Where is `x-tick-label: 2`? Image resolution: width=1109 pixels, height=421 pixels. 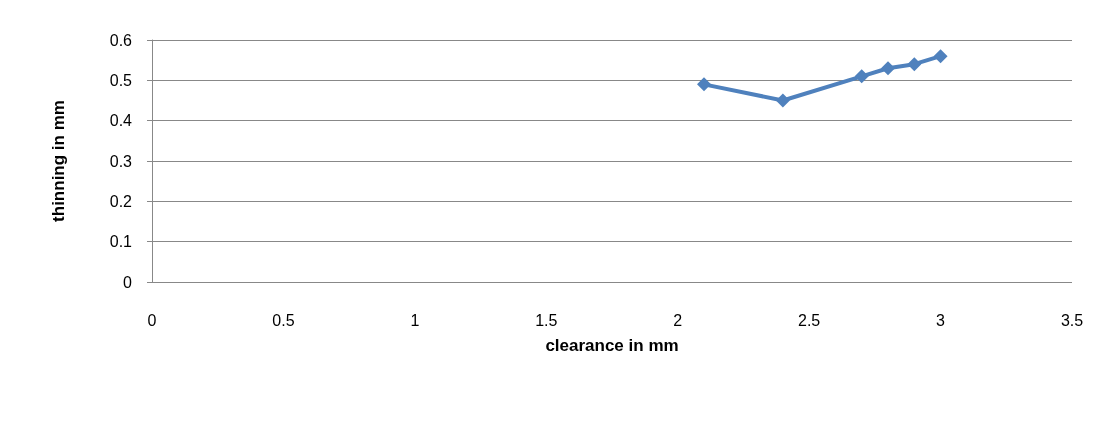 x-tick-label: 2 is located at coordinates (678, 320).